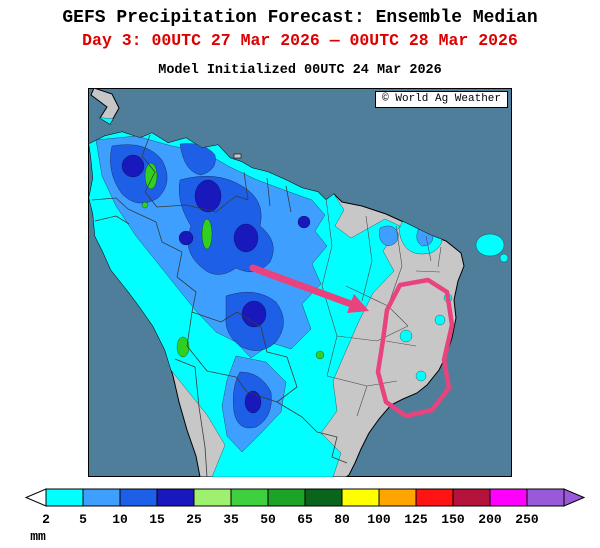  I want to click on legend-tick-label: 65, so click(305, 519).